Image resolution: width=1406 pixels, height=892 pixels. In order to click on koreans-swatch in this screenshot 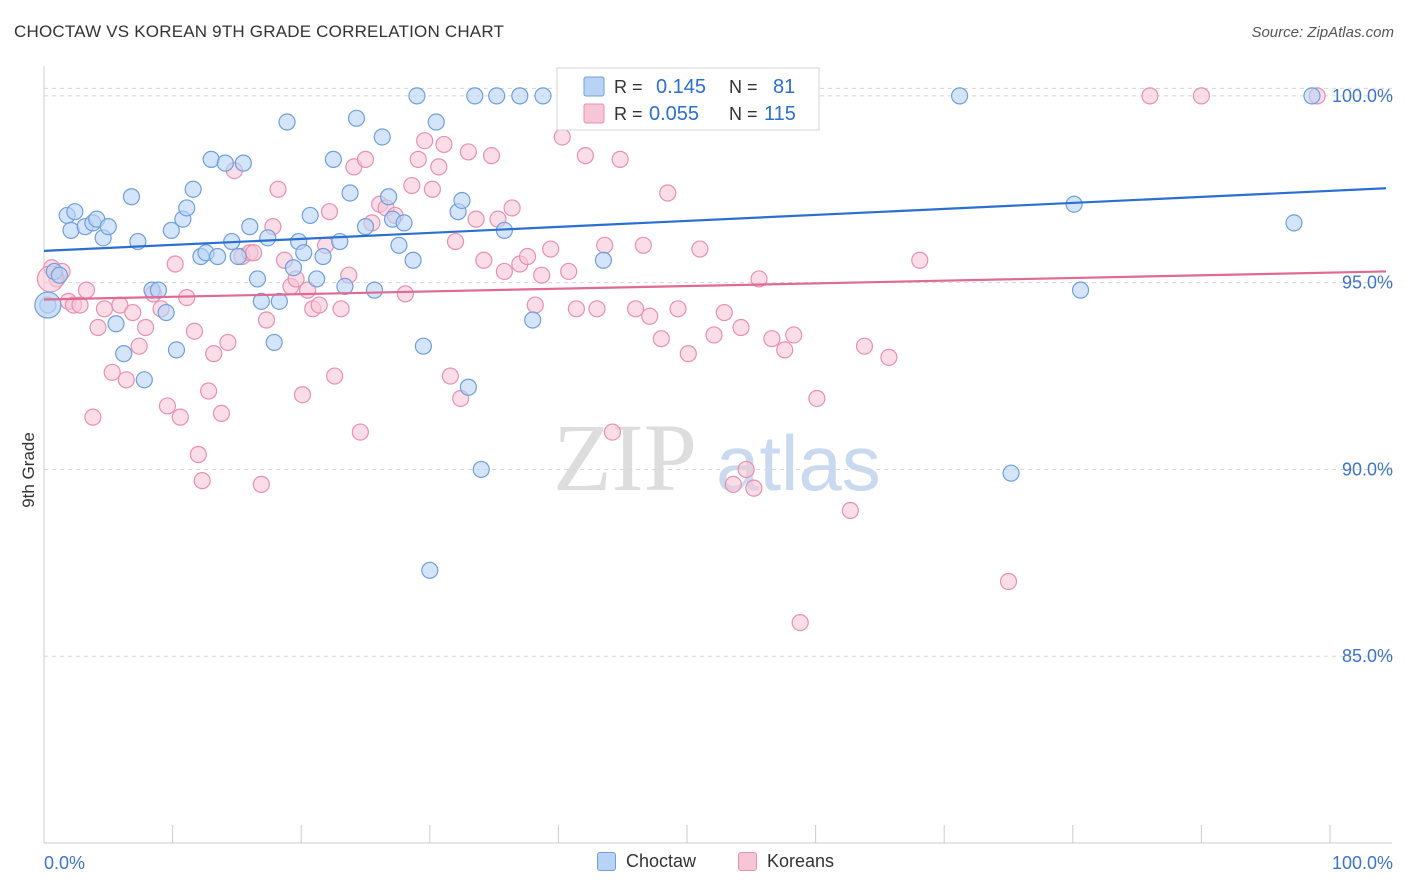, I will do `click(747, 861)`.